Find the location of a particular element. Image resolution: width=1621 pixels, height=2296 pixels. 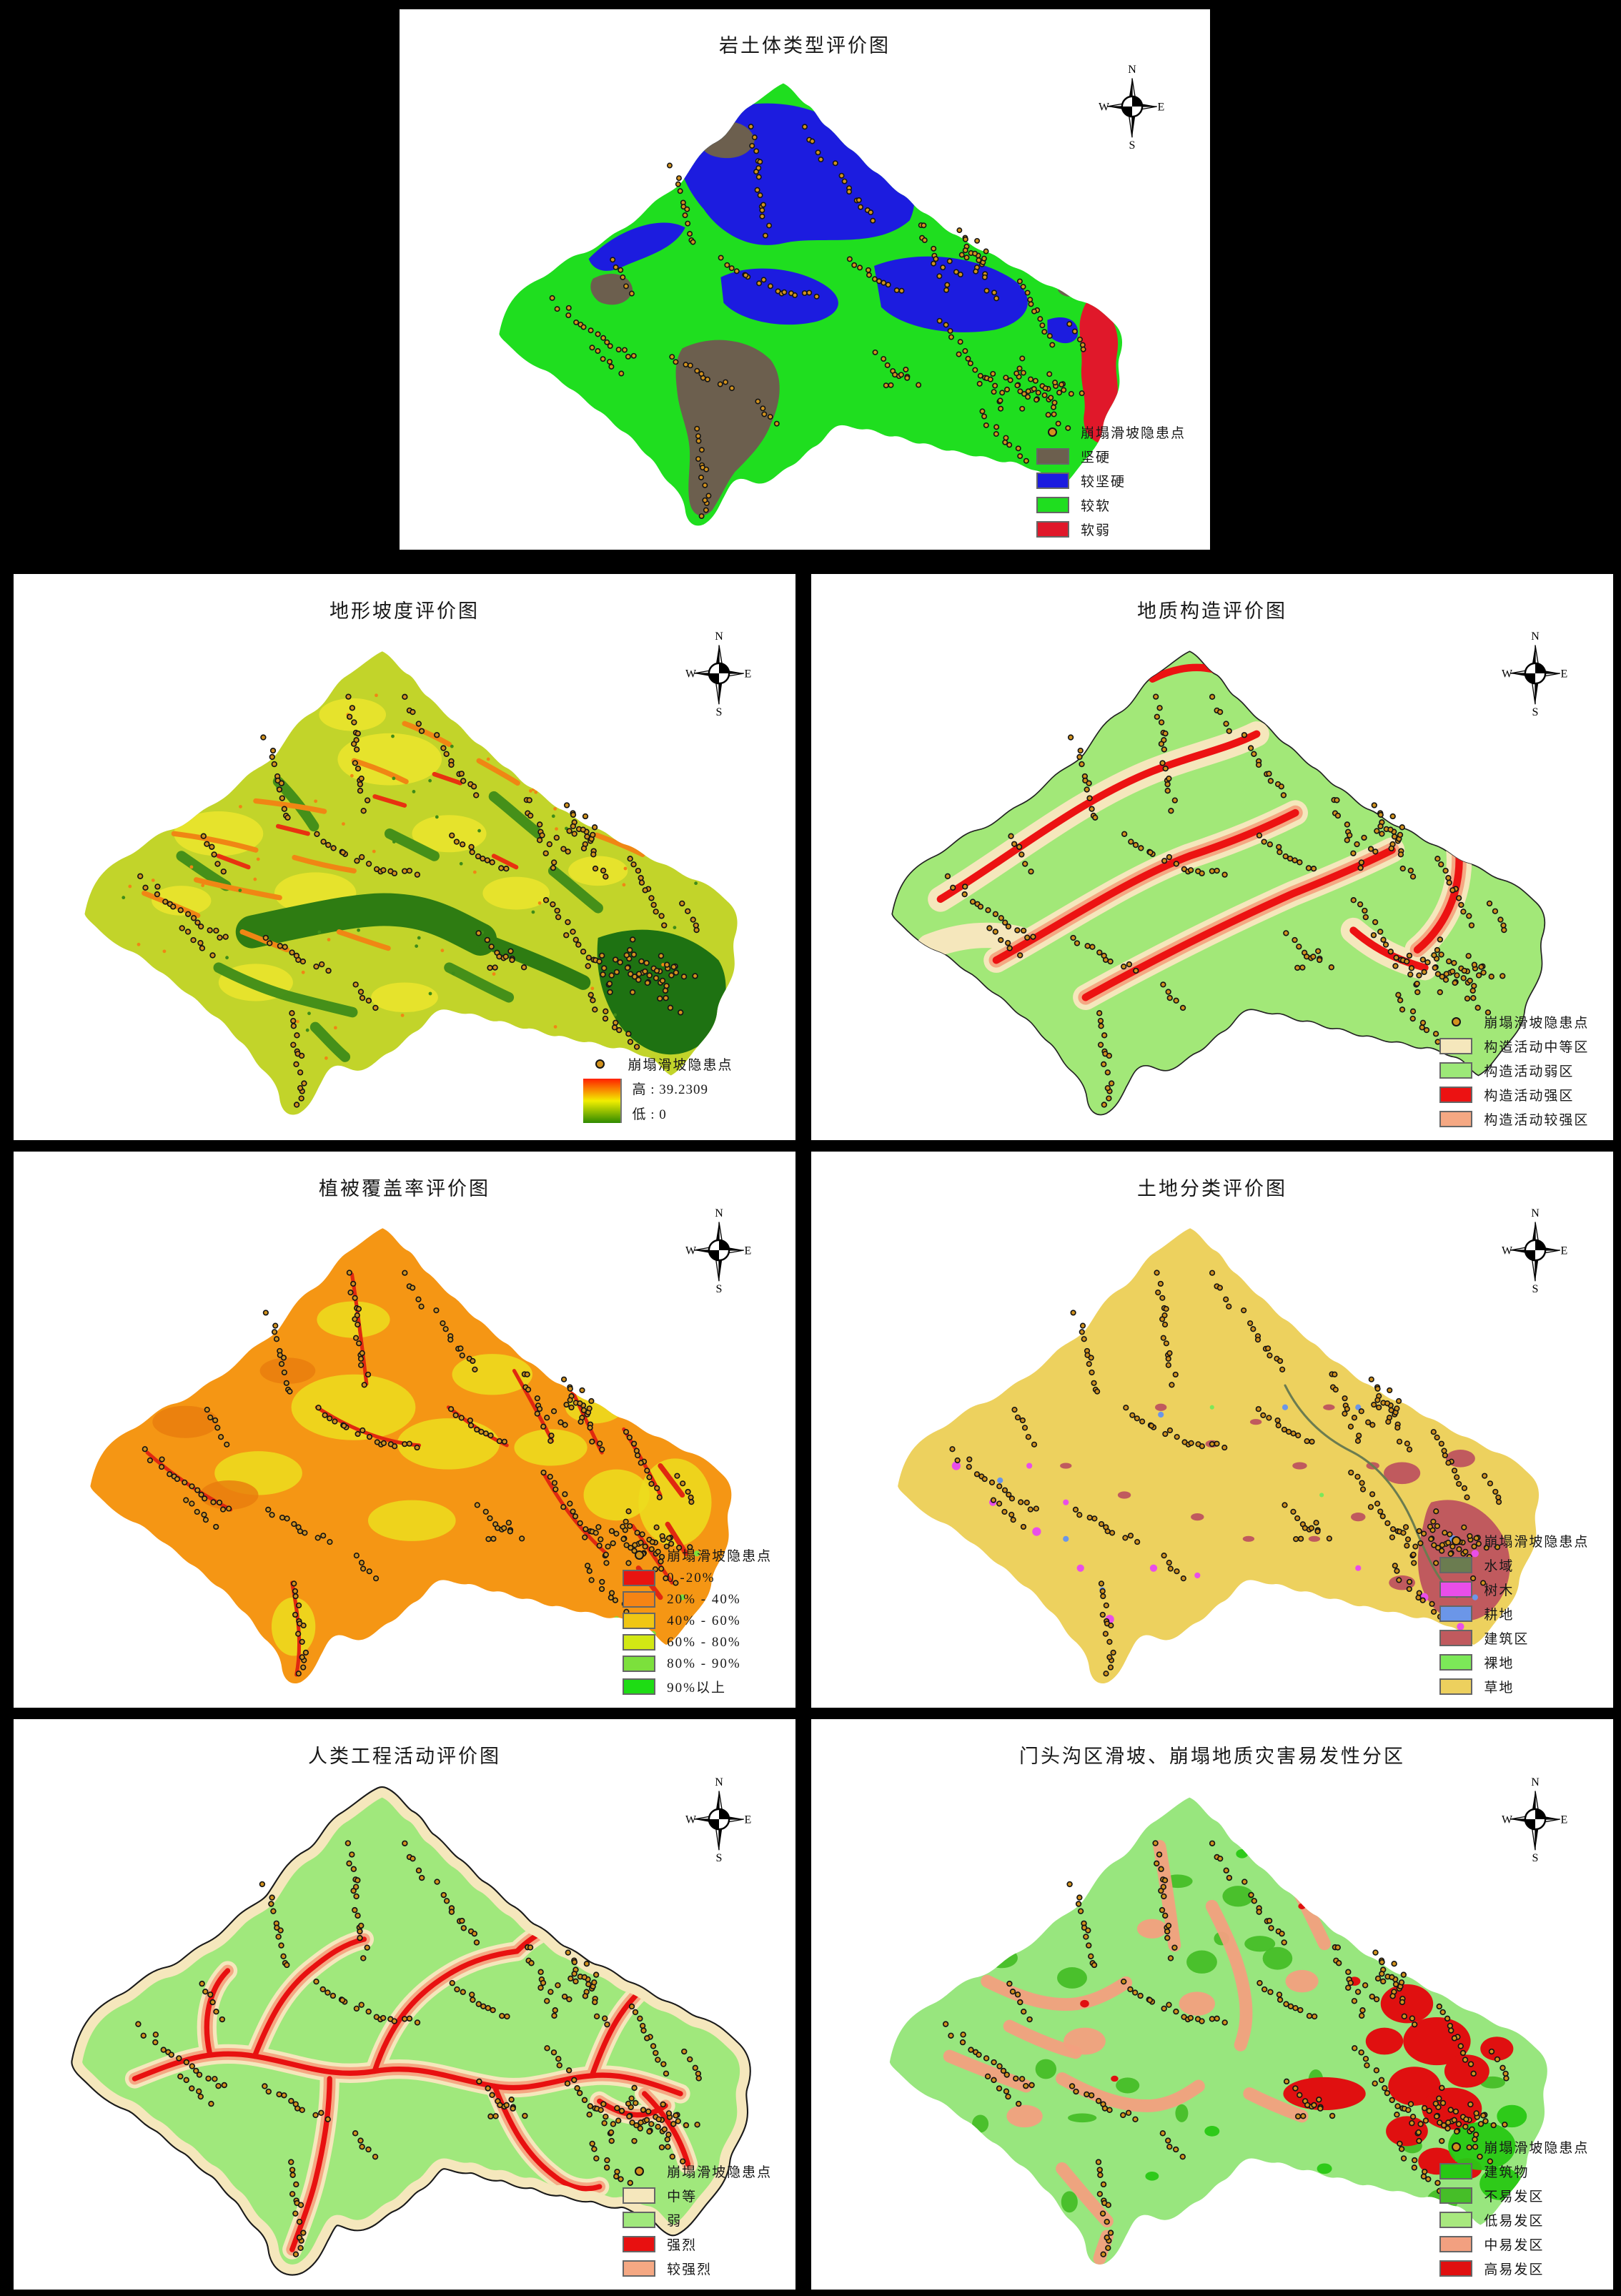

legend-item: 构造活动中等区 is located at coordinates (1514, 1046).